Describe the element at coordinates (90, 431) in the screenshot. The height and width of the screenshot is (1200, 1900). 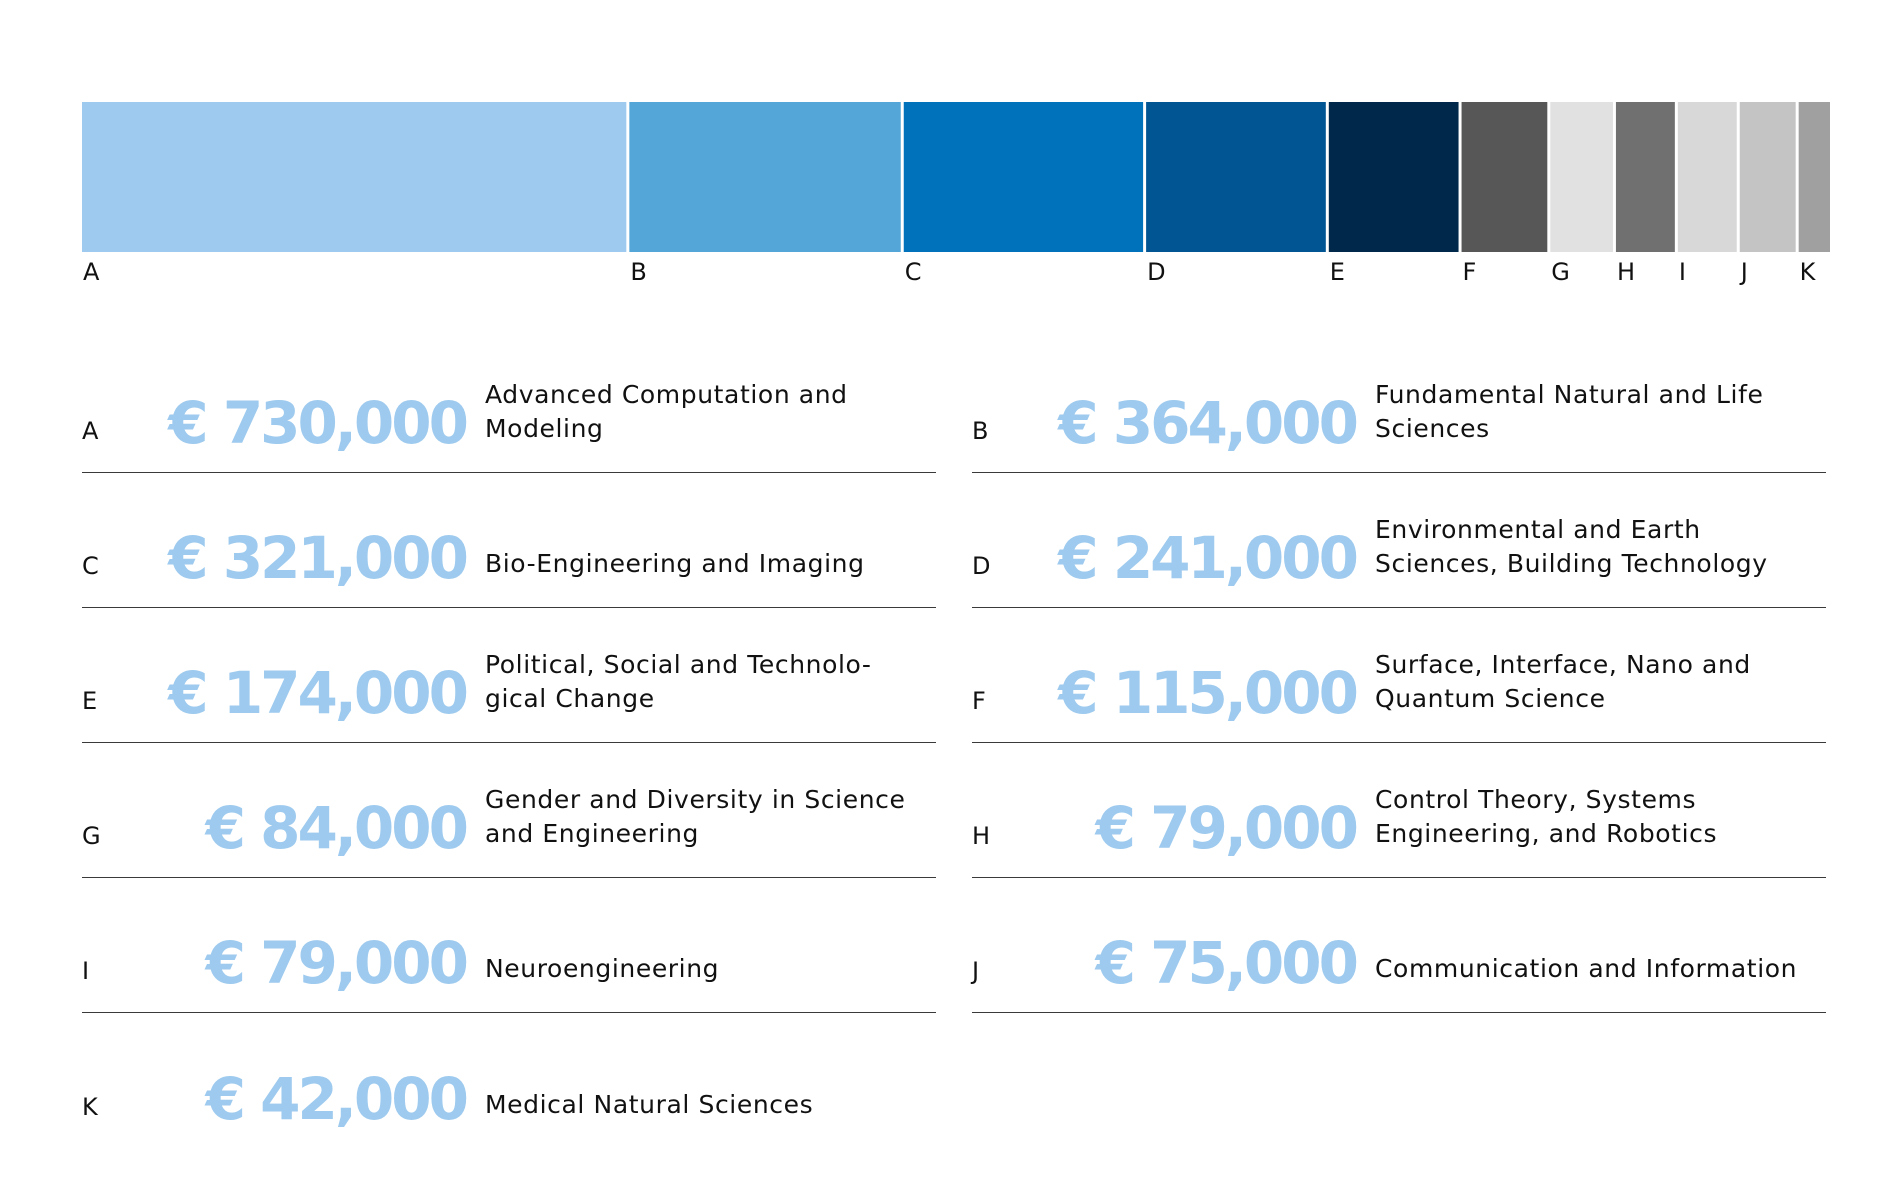
I see `row-letter: A` at that location.